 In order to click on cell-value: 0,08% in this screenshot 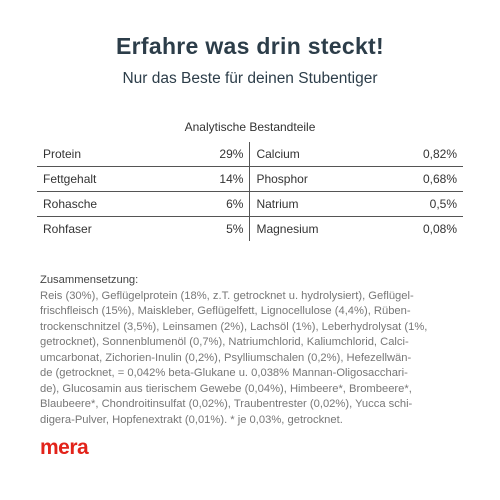, I will do `click(439, 229)`.